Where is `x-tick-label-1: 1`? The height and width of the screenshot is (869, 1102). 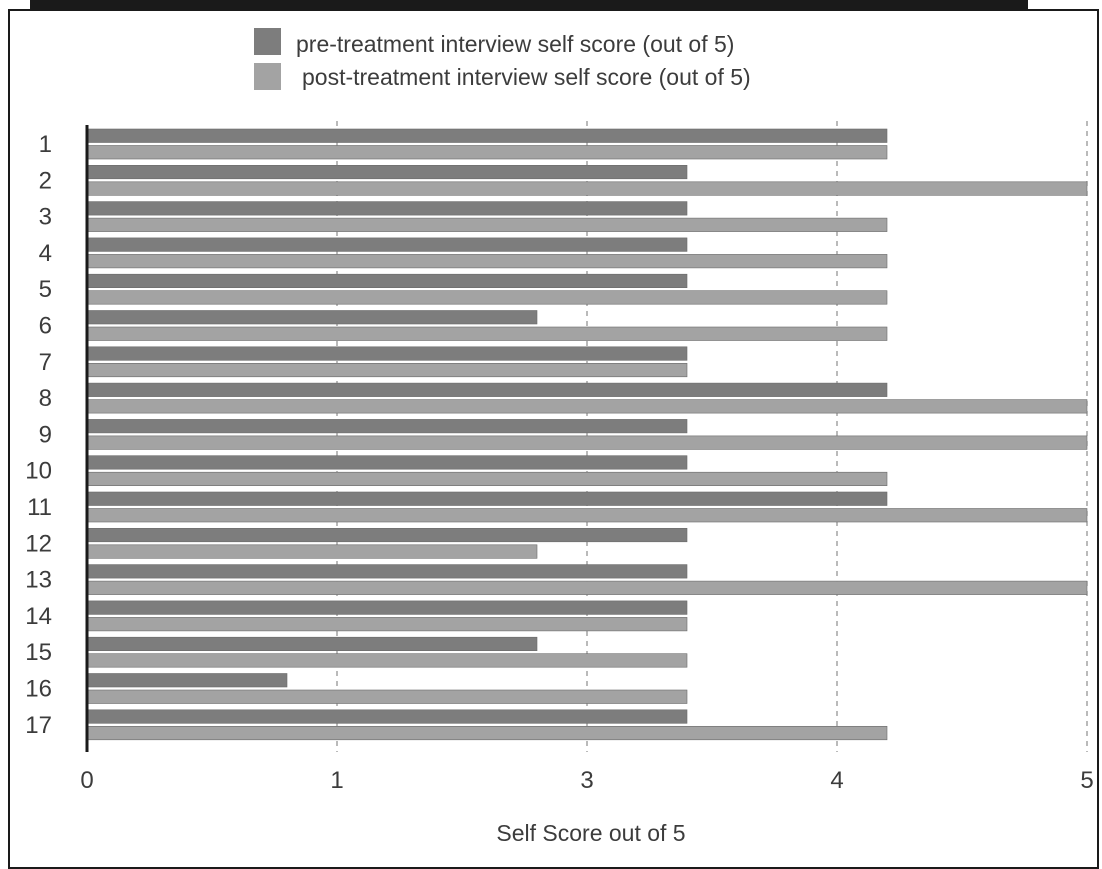
x-tick-label-1: 1 is located at coordinates (336, 780).